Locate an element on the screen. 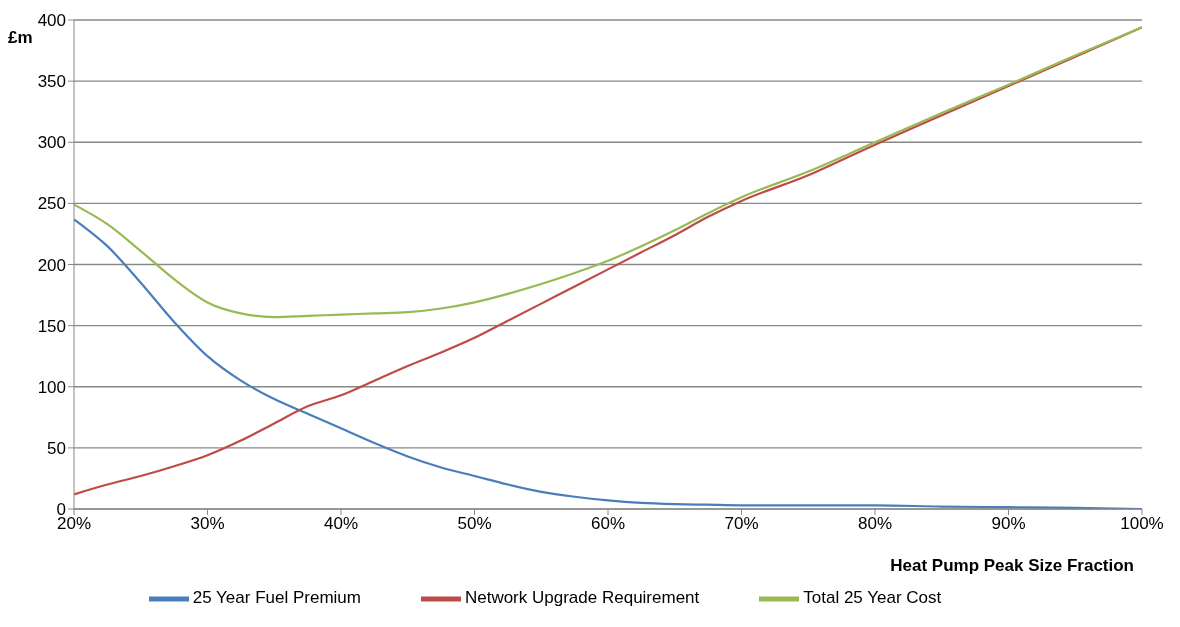  x-tick-label: 90% is located at coordinates (1008, 524).